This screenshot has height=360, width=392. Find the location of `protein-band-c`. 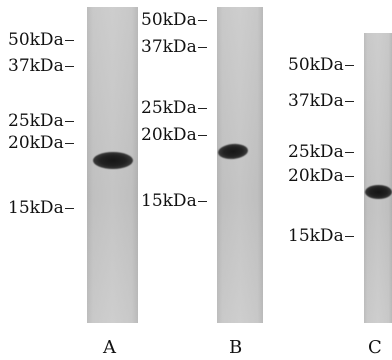

protein-band-c is located at coordinates (378, 192).